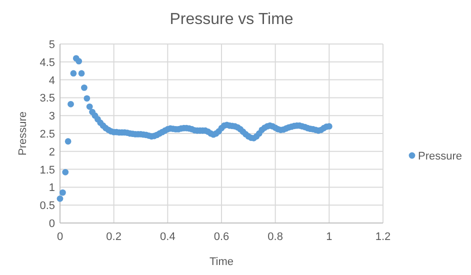  What do you see at coordinates (47, 170) in the screenshot?
I see `y-tick-label: 1.5` at bounding box center [47, 170].